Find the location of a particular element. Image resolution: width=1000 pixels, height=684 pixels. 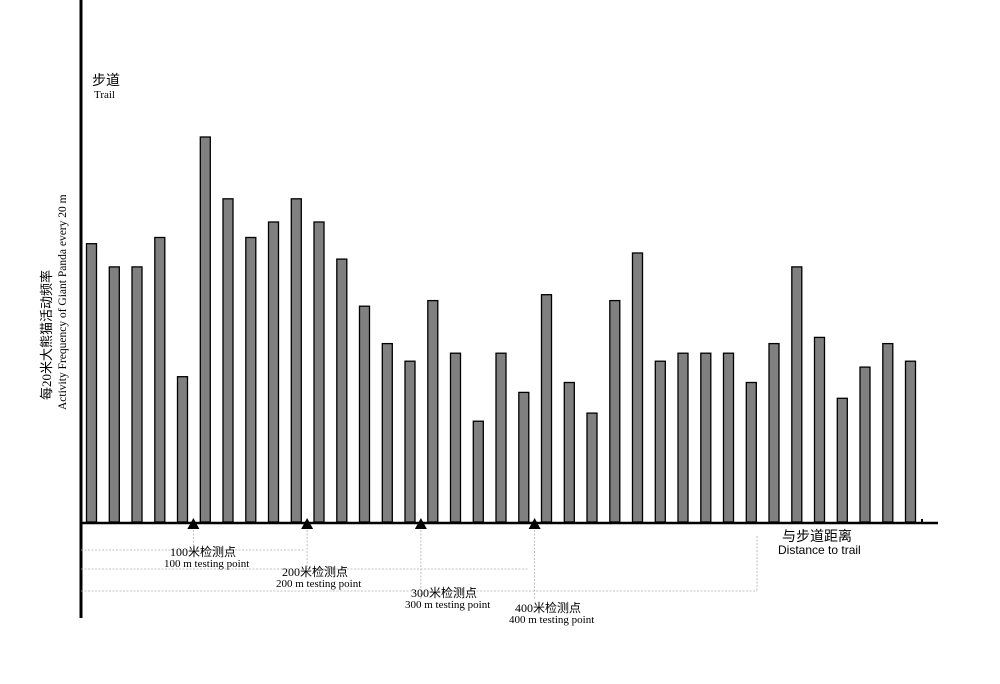

testing-point-label-en-1: 100 m testing point is located at coordinates (206, 564).